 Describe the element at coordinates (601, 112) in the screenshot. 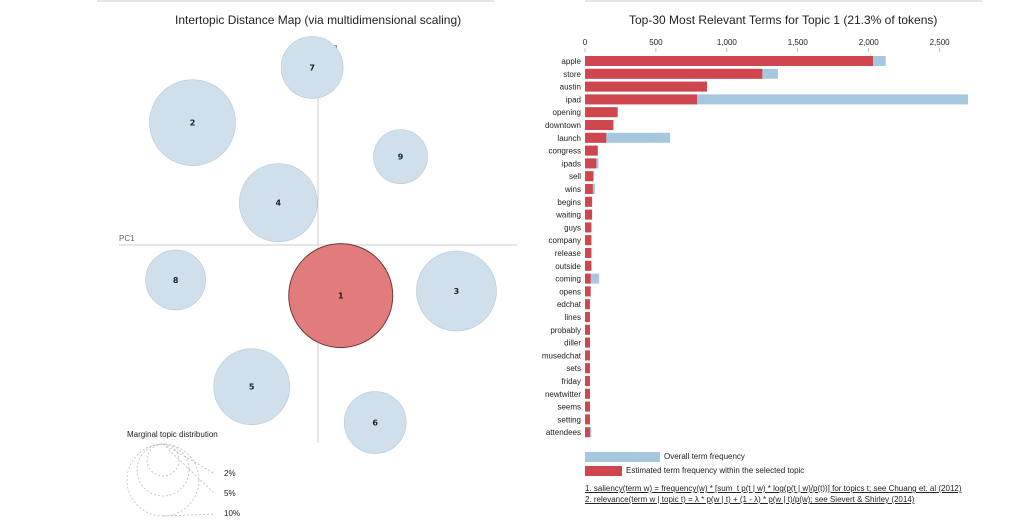

I see `bar-topic-opening` at that location.